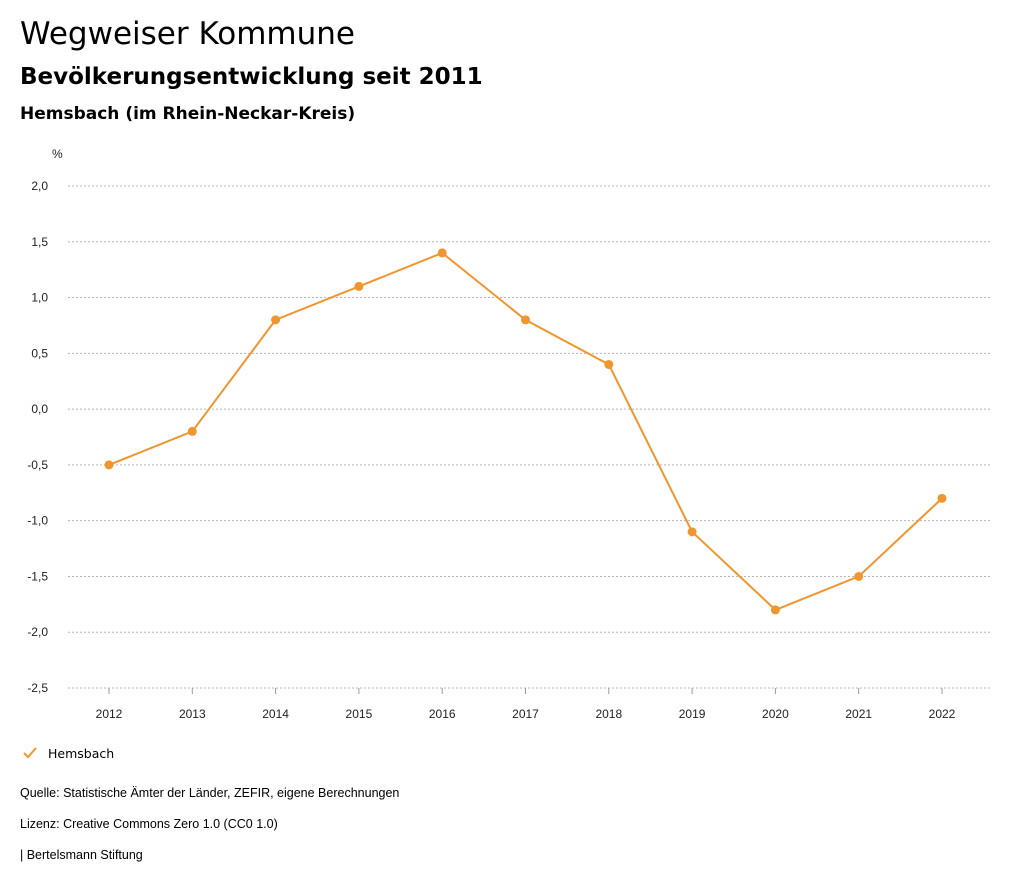 The image size is (1024, 888). Describe the element at coordinates (775, 714) in the screenshot. I see `x-tick-label: 2020` at that location.